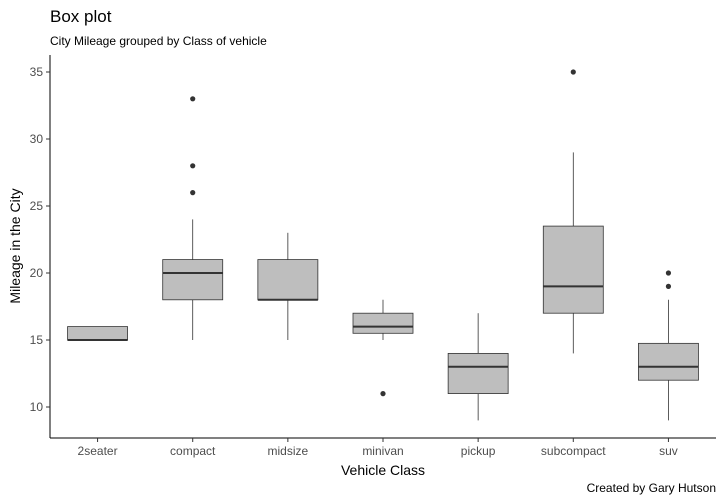  I want to click on y-tick-label: 15, so click(37, 340).